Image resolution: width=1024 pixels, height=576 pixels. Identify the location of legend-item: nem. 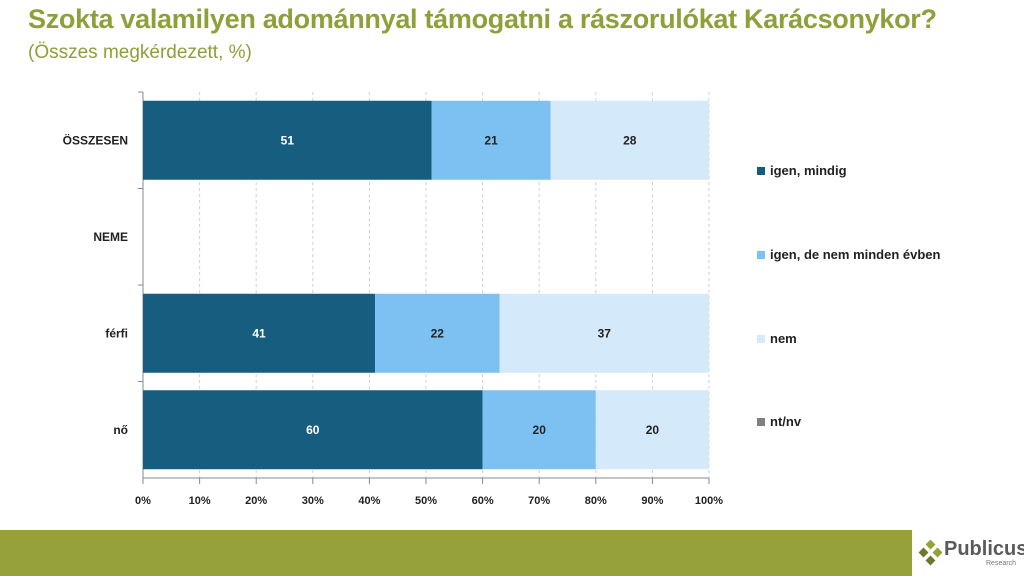
(777, 338).